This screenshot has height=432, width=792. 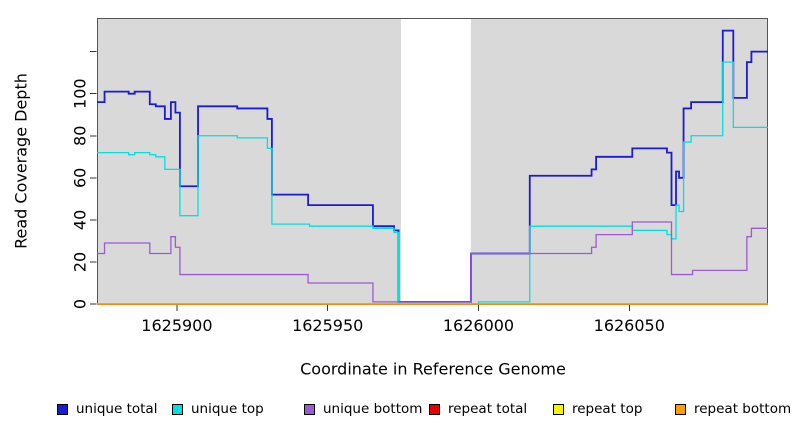 I want to click on y-tick-label: 20, so click(x=80, y=262).